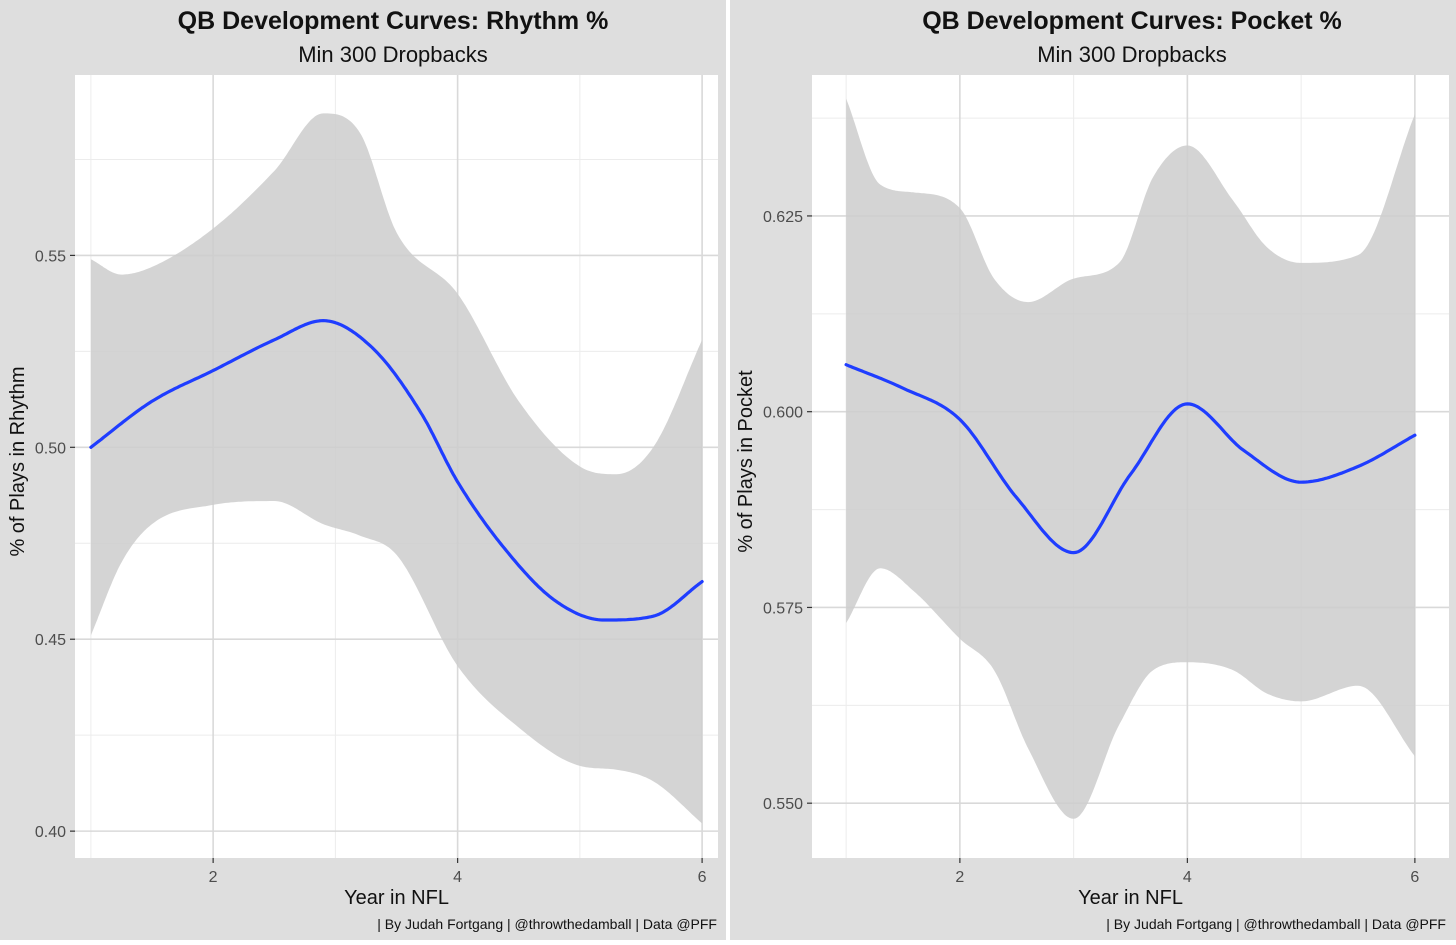  I want to click on y-tick-label: 0.575, so click(783, 608).